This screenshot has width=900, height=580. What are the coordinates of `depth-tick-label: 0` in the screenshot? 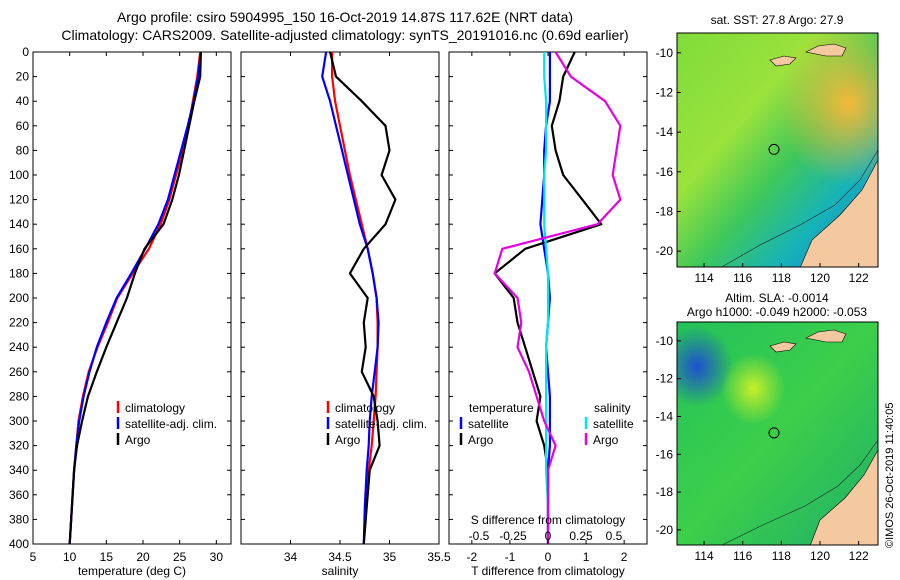 It's located at (25, 52).